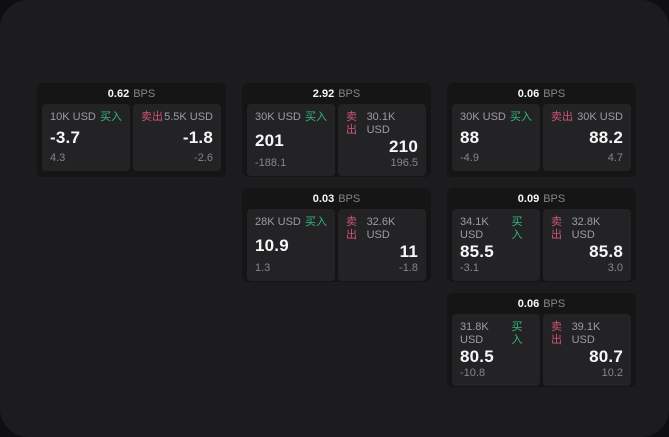 The width and height of the screenshot is (669, 437). I want to click on buy-quote-value: 10.9, so click(272, 245).